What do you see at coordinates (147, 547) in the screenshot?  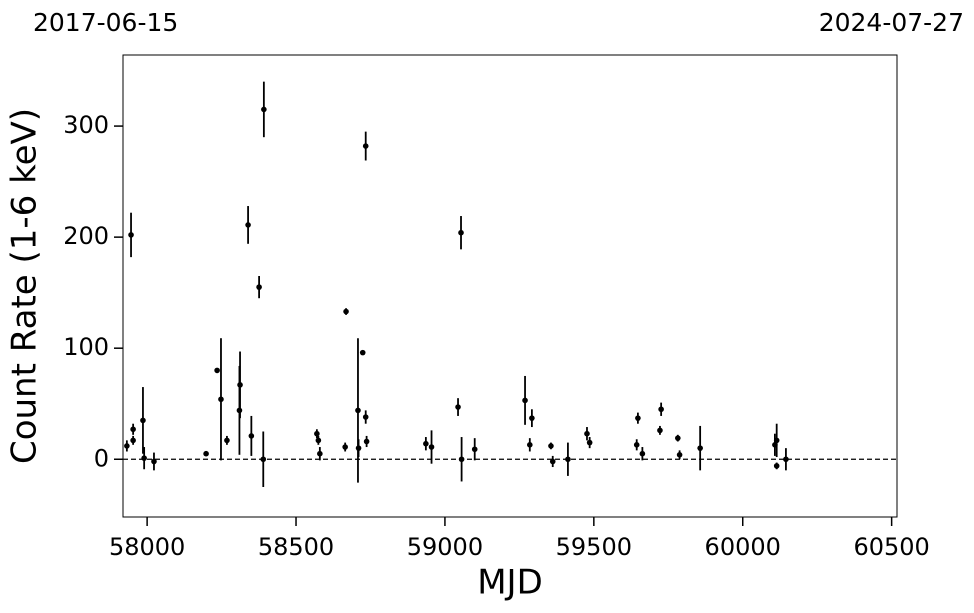 I see `x-tick-label: 58000` at bounding box center [147, 547].